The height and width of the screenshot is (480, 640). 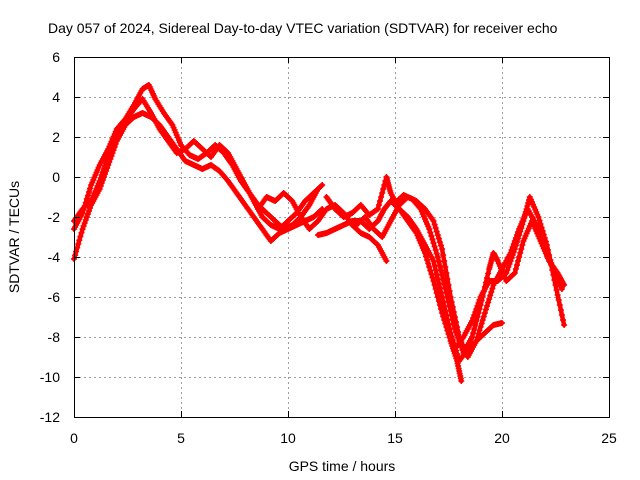 I want to click on x-tick-label: 0, so click(x=74, y=438).